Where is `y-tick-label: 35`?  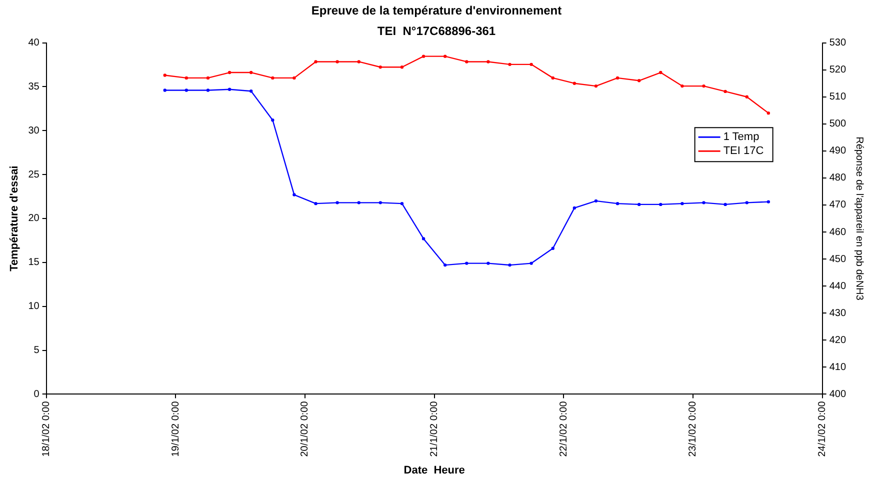
y-tick-label: 35 is located at coordinates (34, 86).